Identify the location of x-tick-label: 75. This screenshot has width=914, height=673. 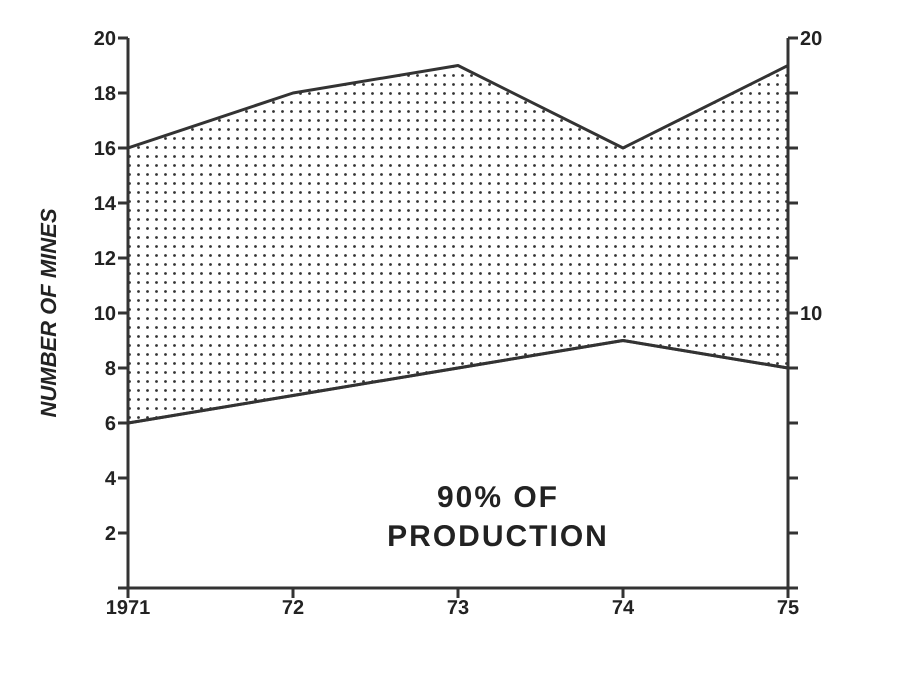
(788, 608).